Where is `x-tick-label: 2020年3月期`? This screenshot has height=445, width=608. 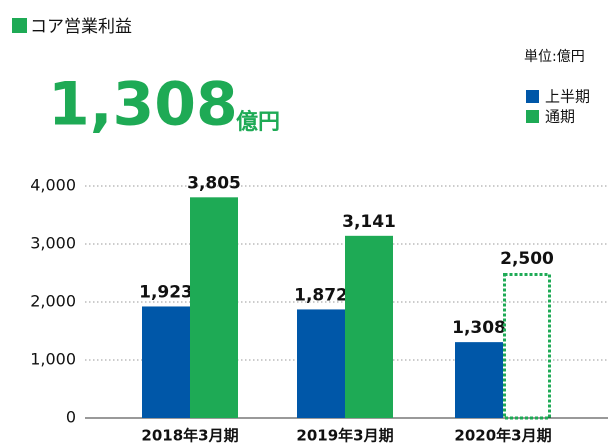 x-tick-label: 2020年3月期 is located at coordinates (502, 436).